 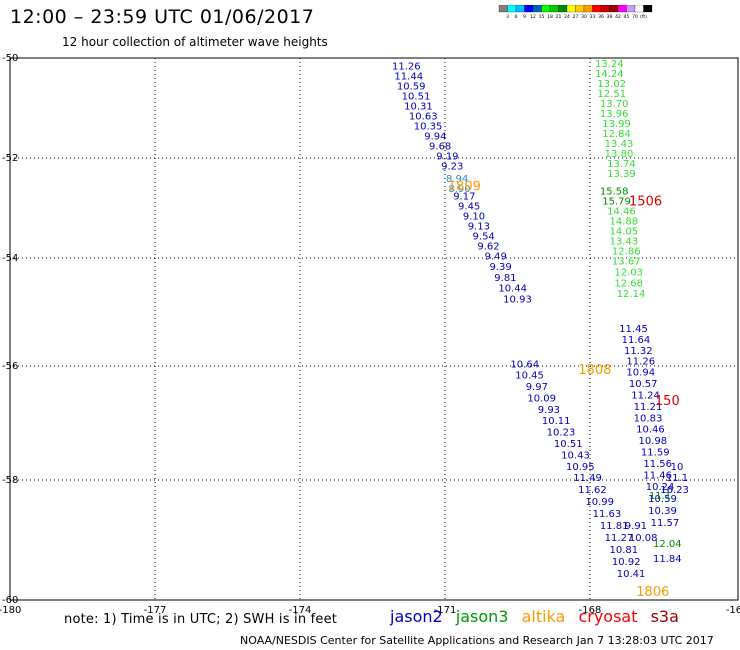 What do you see at coordinates (657, 464) in the screenshot?
I see `wave-height-value: 11.56` at bounding box center [657, 464].